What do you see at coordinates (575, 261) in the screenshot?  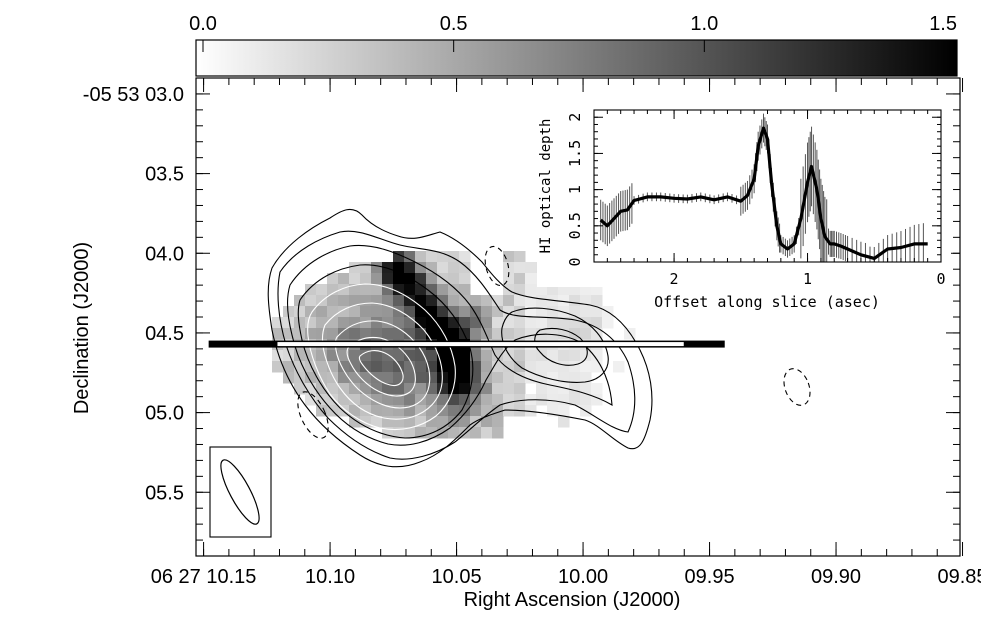 I see `inset-y-tick-label: 0` at bounding box center [575, 261].